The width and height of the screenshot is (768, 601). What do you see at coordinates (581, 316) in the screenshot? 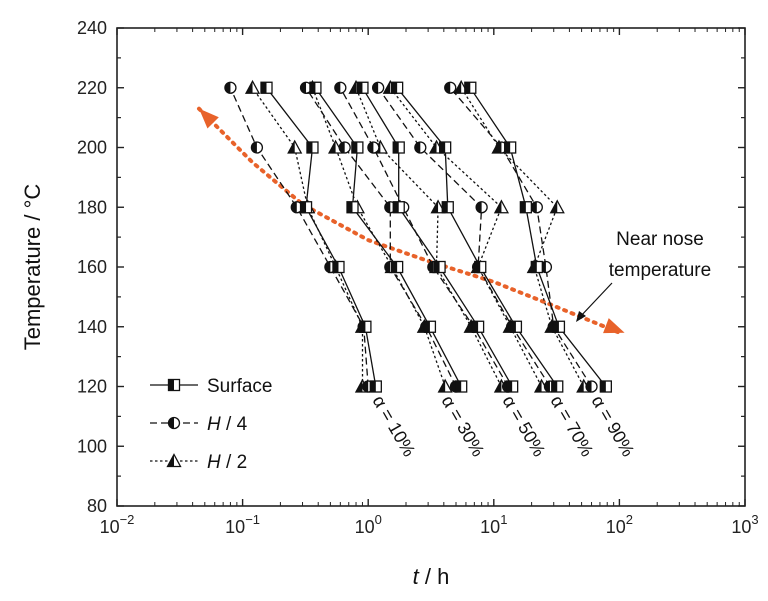
I see `annotation-pointer-head` at bounding box center [581, 316].